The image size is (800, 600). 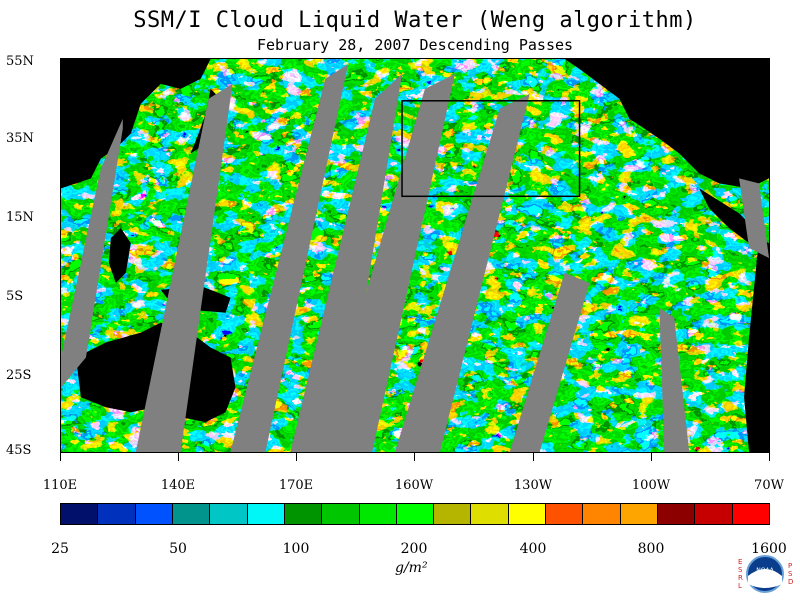 I want to click on colorbar-label-50: 50, so click(x=178, y=549).